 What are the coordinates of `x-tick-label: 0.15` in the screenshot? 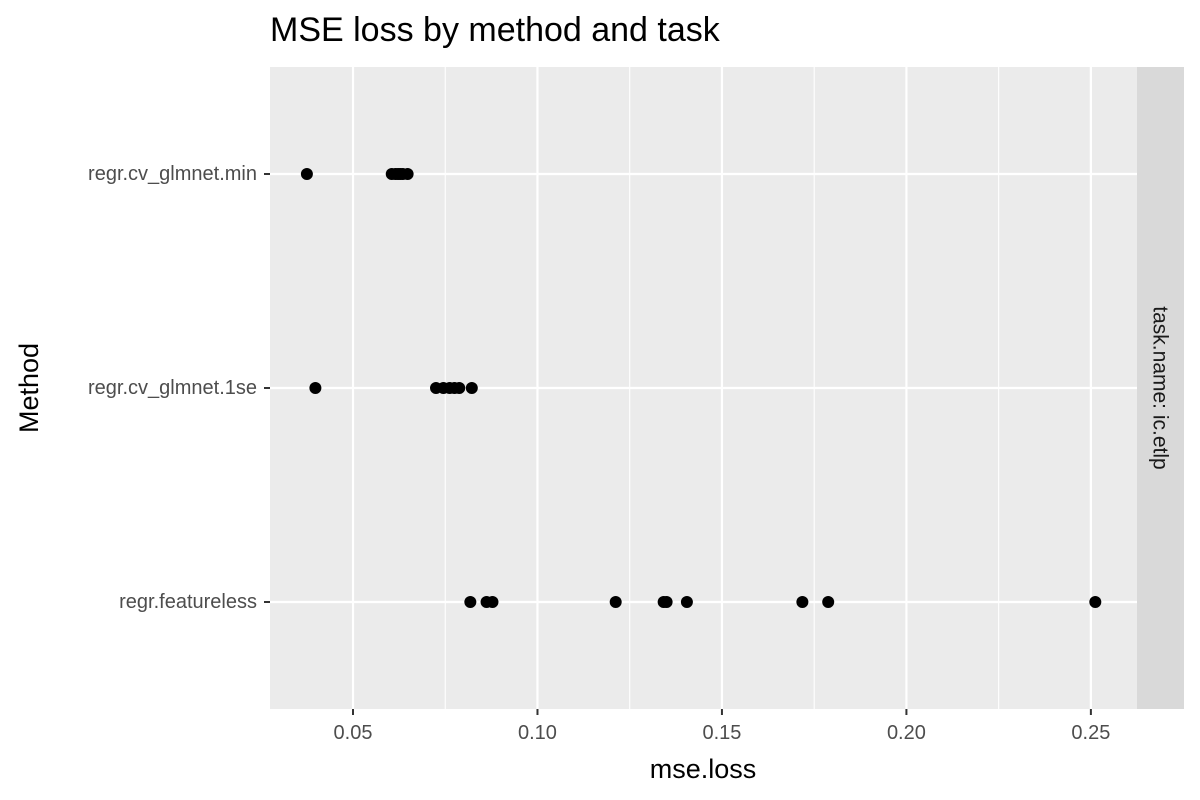 It's located at (721, 733).